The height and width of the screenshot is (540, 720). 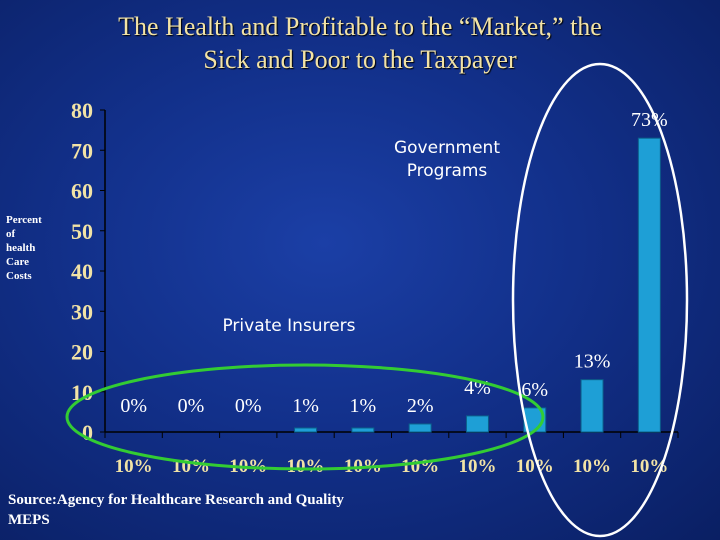 What do you see at coordinates (11, 234) in the screenshot?
I see `y-axis-label-line: of` at bounding box center [11, 234].